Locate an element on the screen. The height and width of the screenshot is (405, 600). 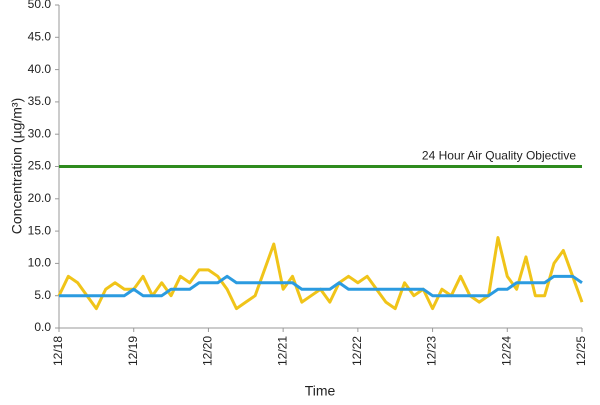
x-tick-label: 12/23 is located at coordinates (432, 351).